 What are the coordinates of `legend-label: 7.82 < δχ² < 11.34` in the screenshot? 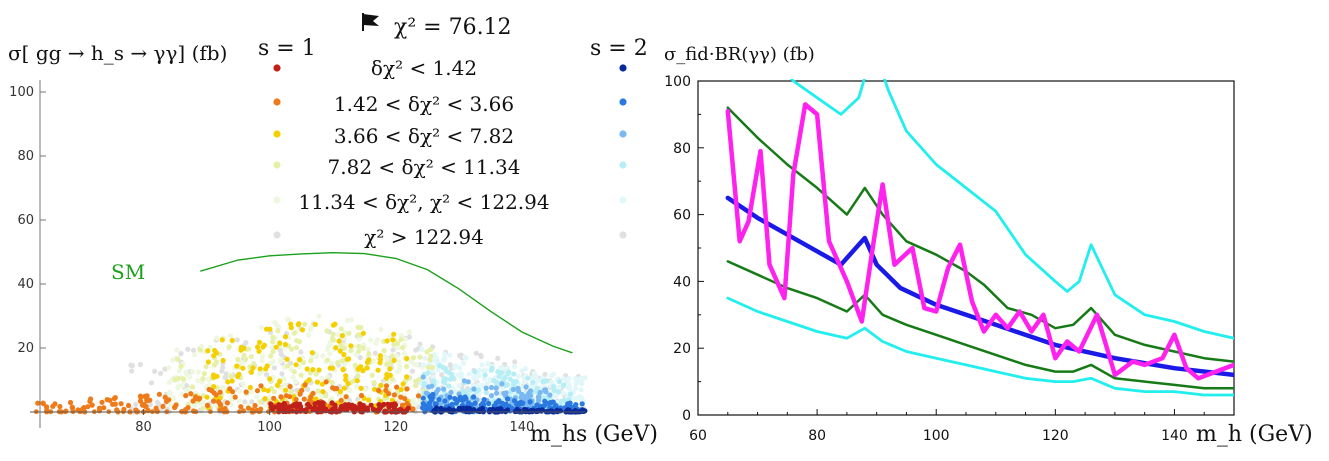 It's located at (424, 167).